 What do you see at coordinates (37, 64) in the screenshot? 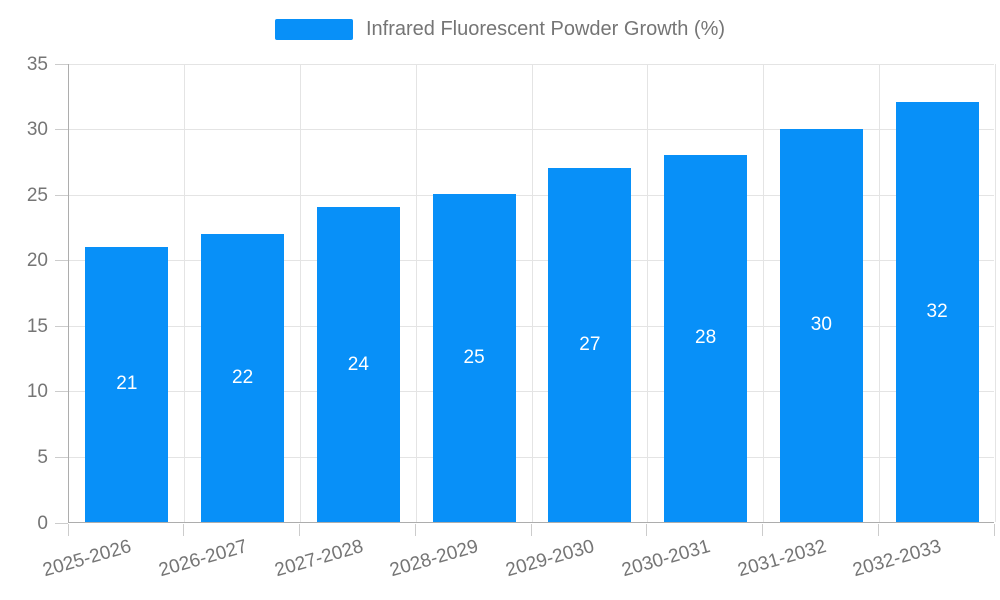
I see `y-axis-tick-label: 35` at bounding box center [37, 64].